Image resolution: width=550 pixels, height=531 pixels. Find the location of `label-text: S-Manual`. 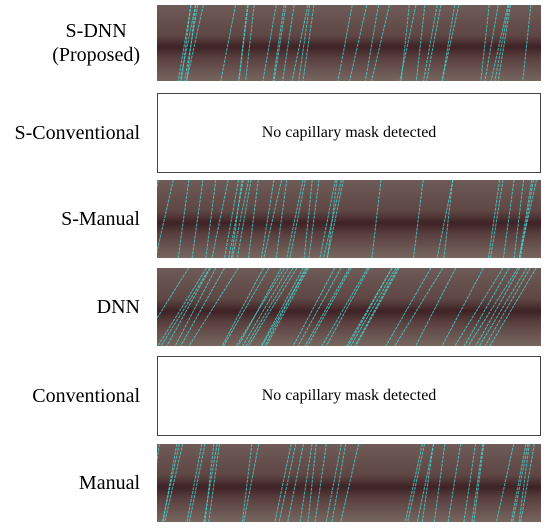

label-text: S-Manual is located at coordinates (100, 219).